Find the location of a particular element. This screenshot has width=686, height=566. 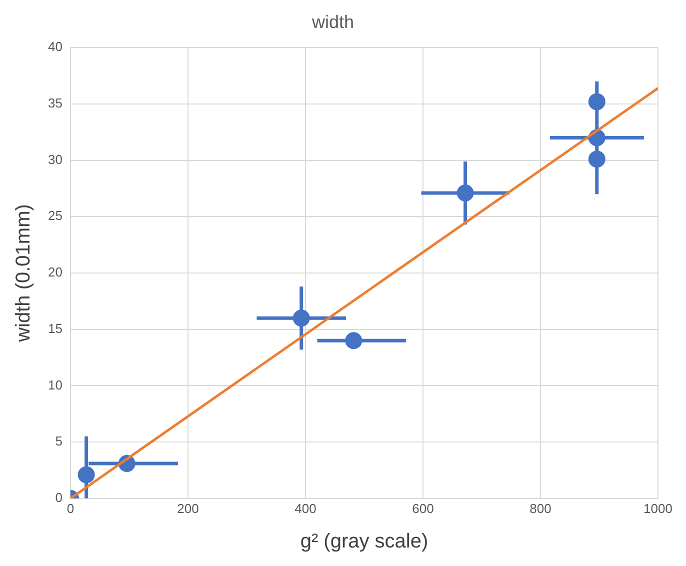

x-tick-label: 1000 is located at coordinates (658, 508).